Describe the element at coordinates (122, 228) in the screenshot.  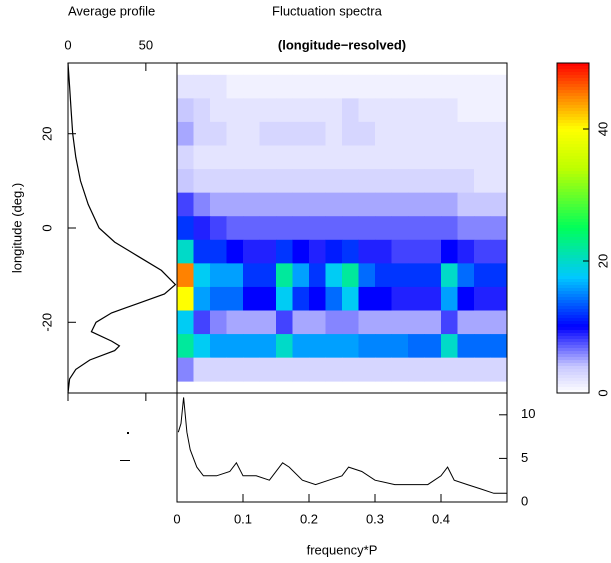
I see `profile-line` at that location.